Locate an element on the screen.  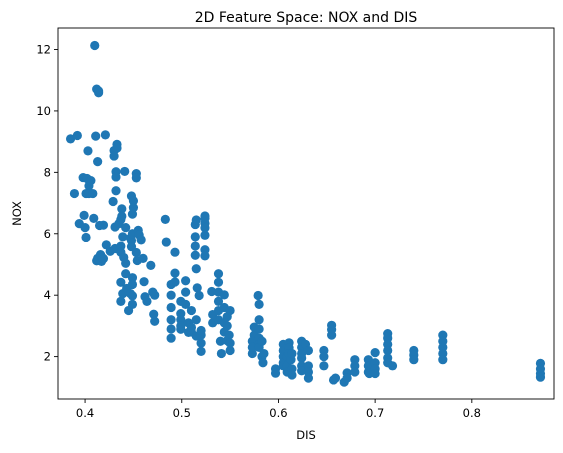
y-tick-label: 10 is located at coordinates (43, 111).